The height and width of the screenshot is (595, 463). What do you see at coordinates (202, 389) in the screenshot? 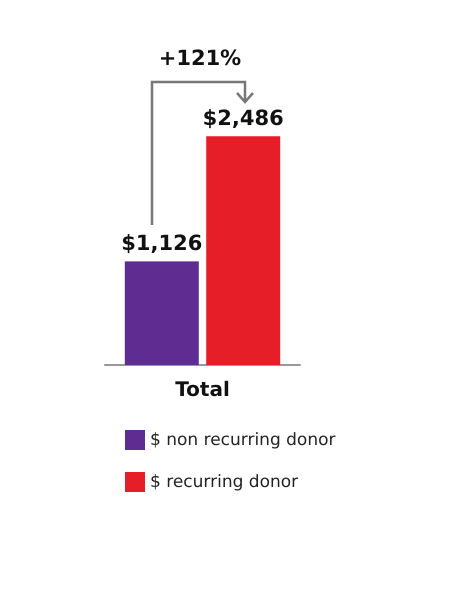
I see `x-tick-label: Total` at bounding box center [202, 389].